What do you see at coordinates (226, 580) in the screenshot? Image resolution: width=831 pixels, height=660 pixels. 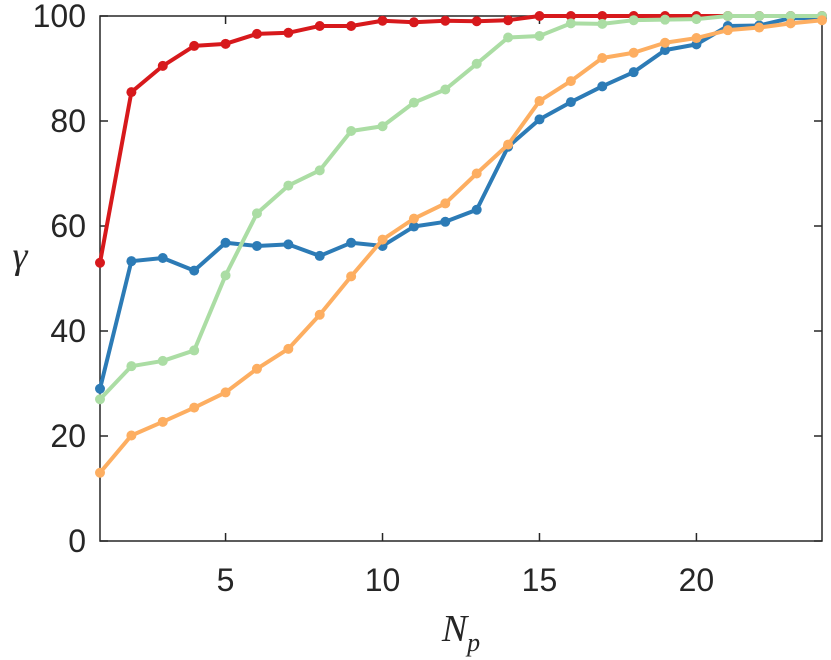 I see `x-tick-label: 5` at bounding box center [226, 580].